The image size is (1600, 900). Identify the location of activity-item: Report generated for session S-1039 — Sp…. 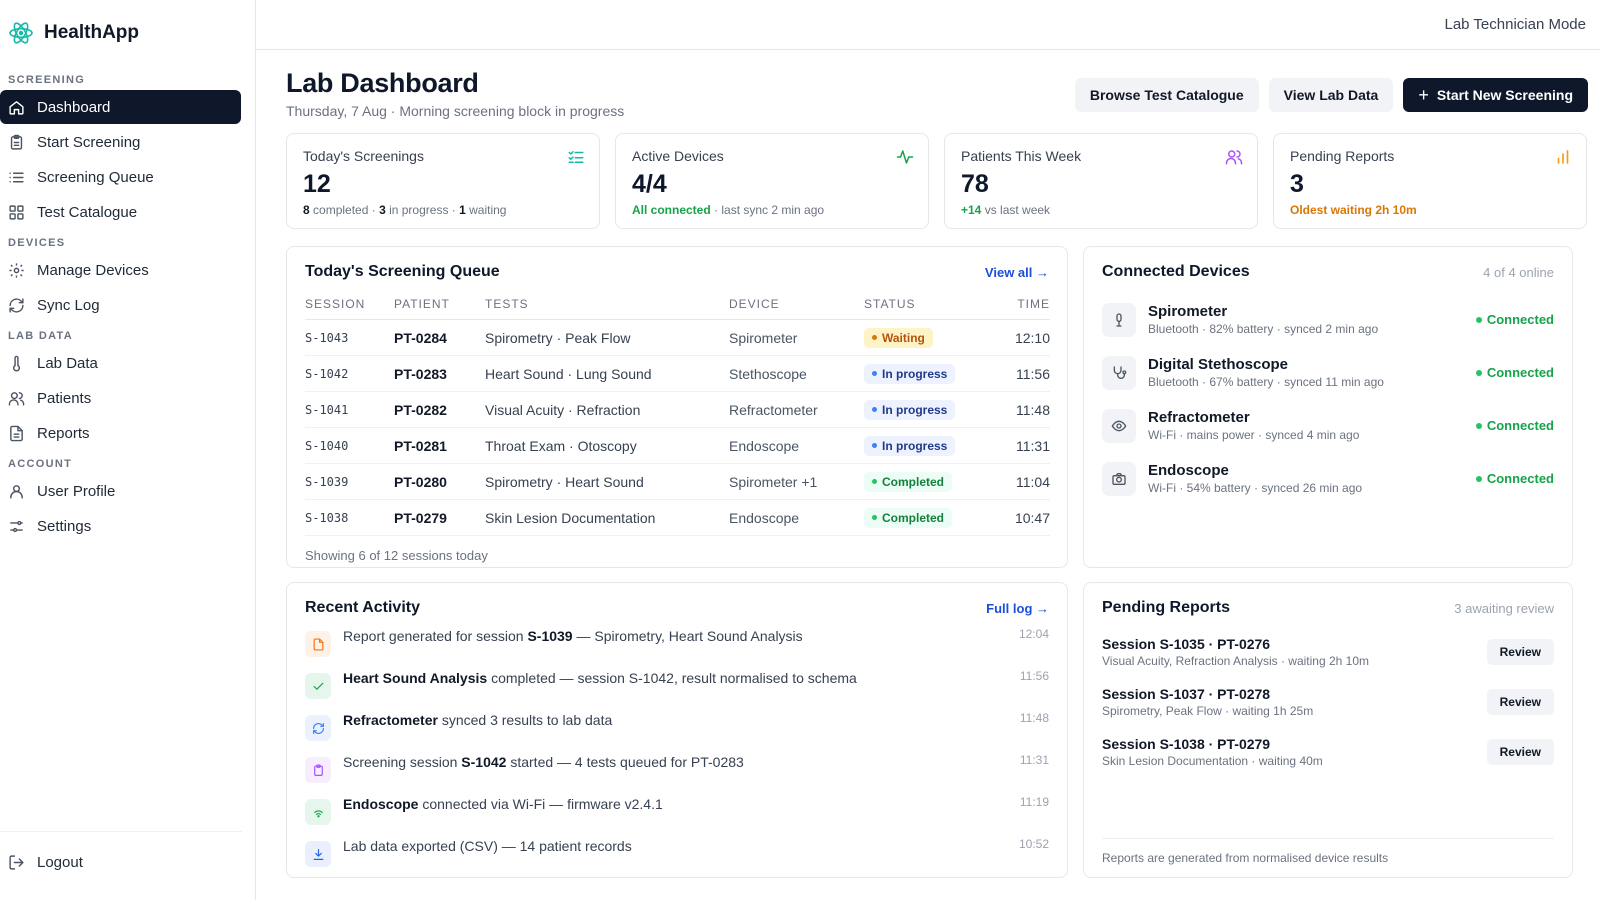
(677, 648).